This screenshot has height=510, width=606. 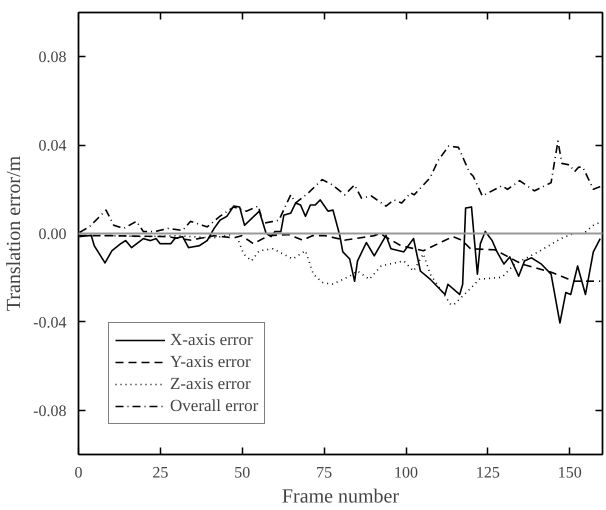 What do you see at coordinates (49, 323) in the screenshot?
I see `y-tick-label: -0.04` at bounding box center [49, 323].